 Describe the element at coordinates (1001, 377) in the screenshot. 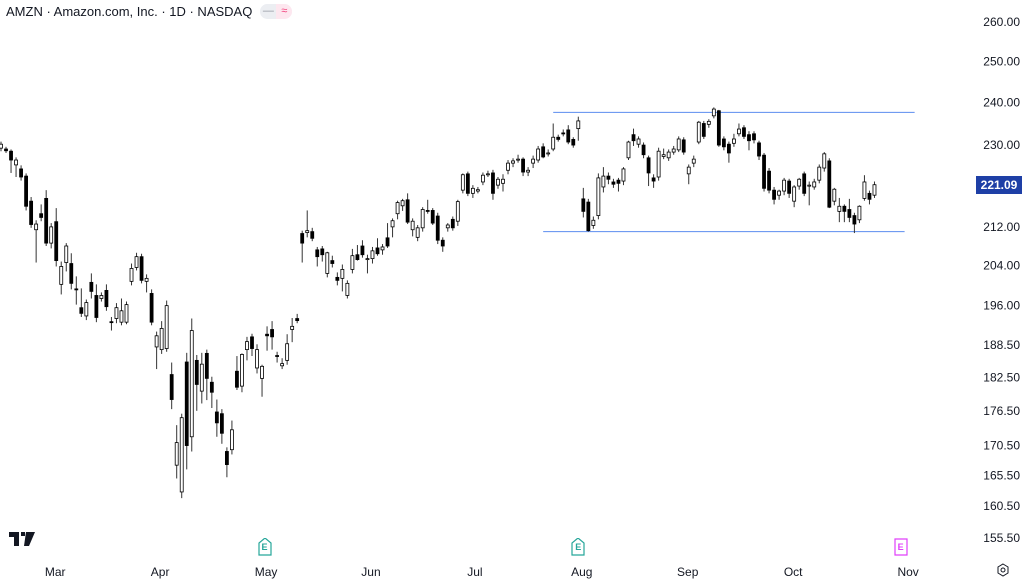

I see `price-tick-label: 182.50` at that location.